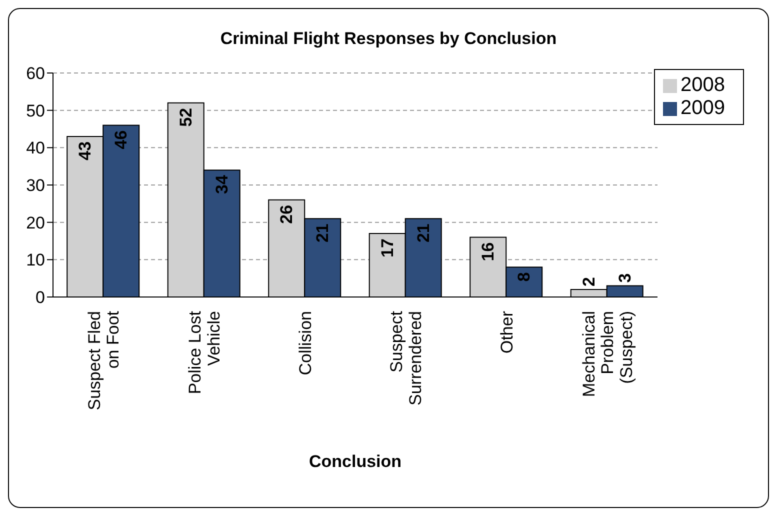  Describe the element at coordinates (624, 278) in the screenshot. I see `data-label: 3` at that location.